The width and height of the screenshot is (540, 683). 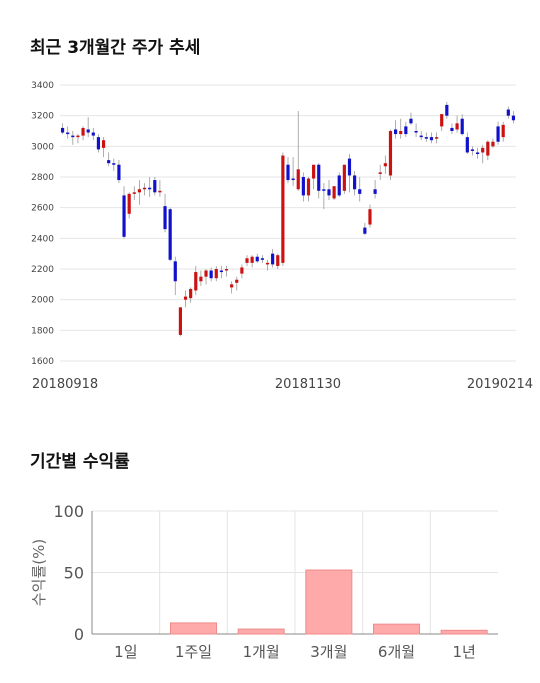 What do you see at coordinates (42, 331) in the screenshot?
I see `y-tick-label: 1800` at bounding box center [42, 331].